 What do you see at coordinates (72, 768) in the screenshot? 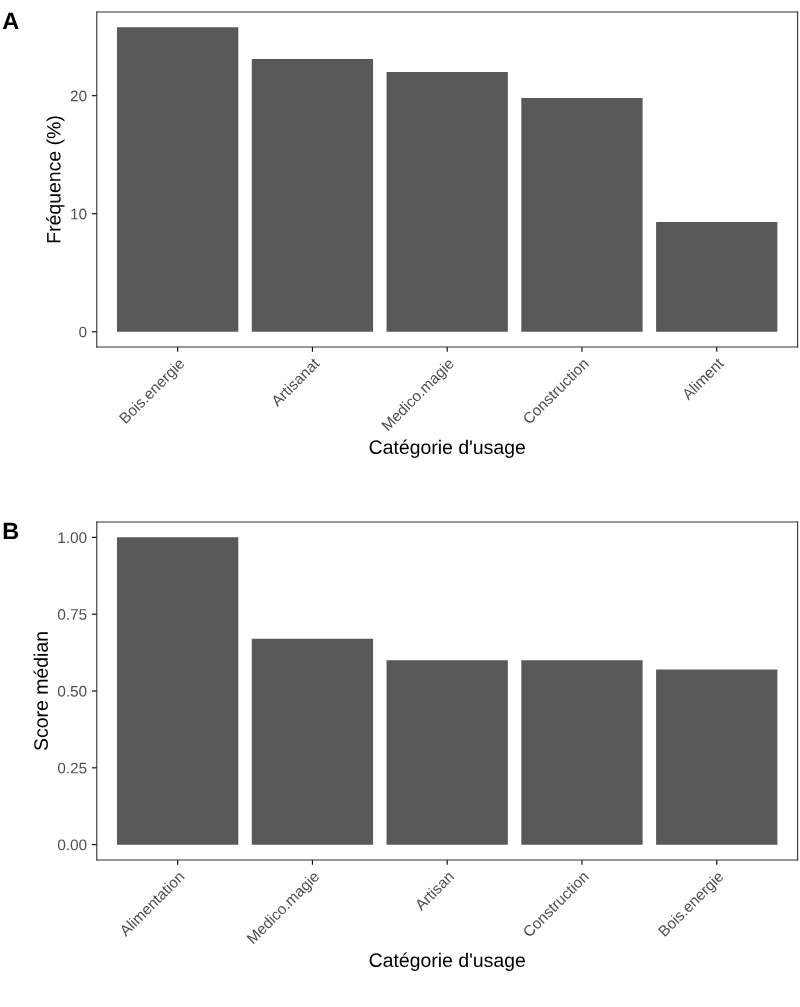
I see `y-tick-label: 0.25` at bounding box center [72, 768].